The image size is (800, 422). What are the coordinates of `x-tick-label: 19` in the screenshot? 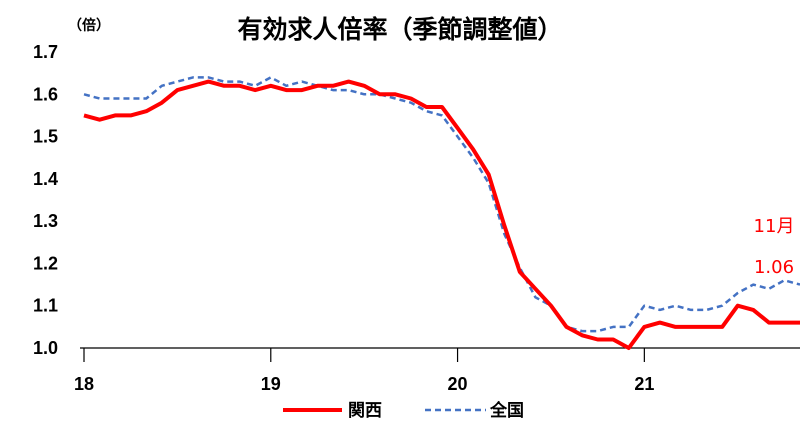 It's located at (271, 384).